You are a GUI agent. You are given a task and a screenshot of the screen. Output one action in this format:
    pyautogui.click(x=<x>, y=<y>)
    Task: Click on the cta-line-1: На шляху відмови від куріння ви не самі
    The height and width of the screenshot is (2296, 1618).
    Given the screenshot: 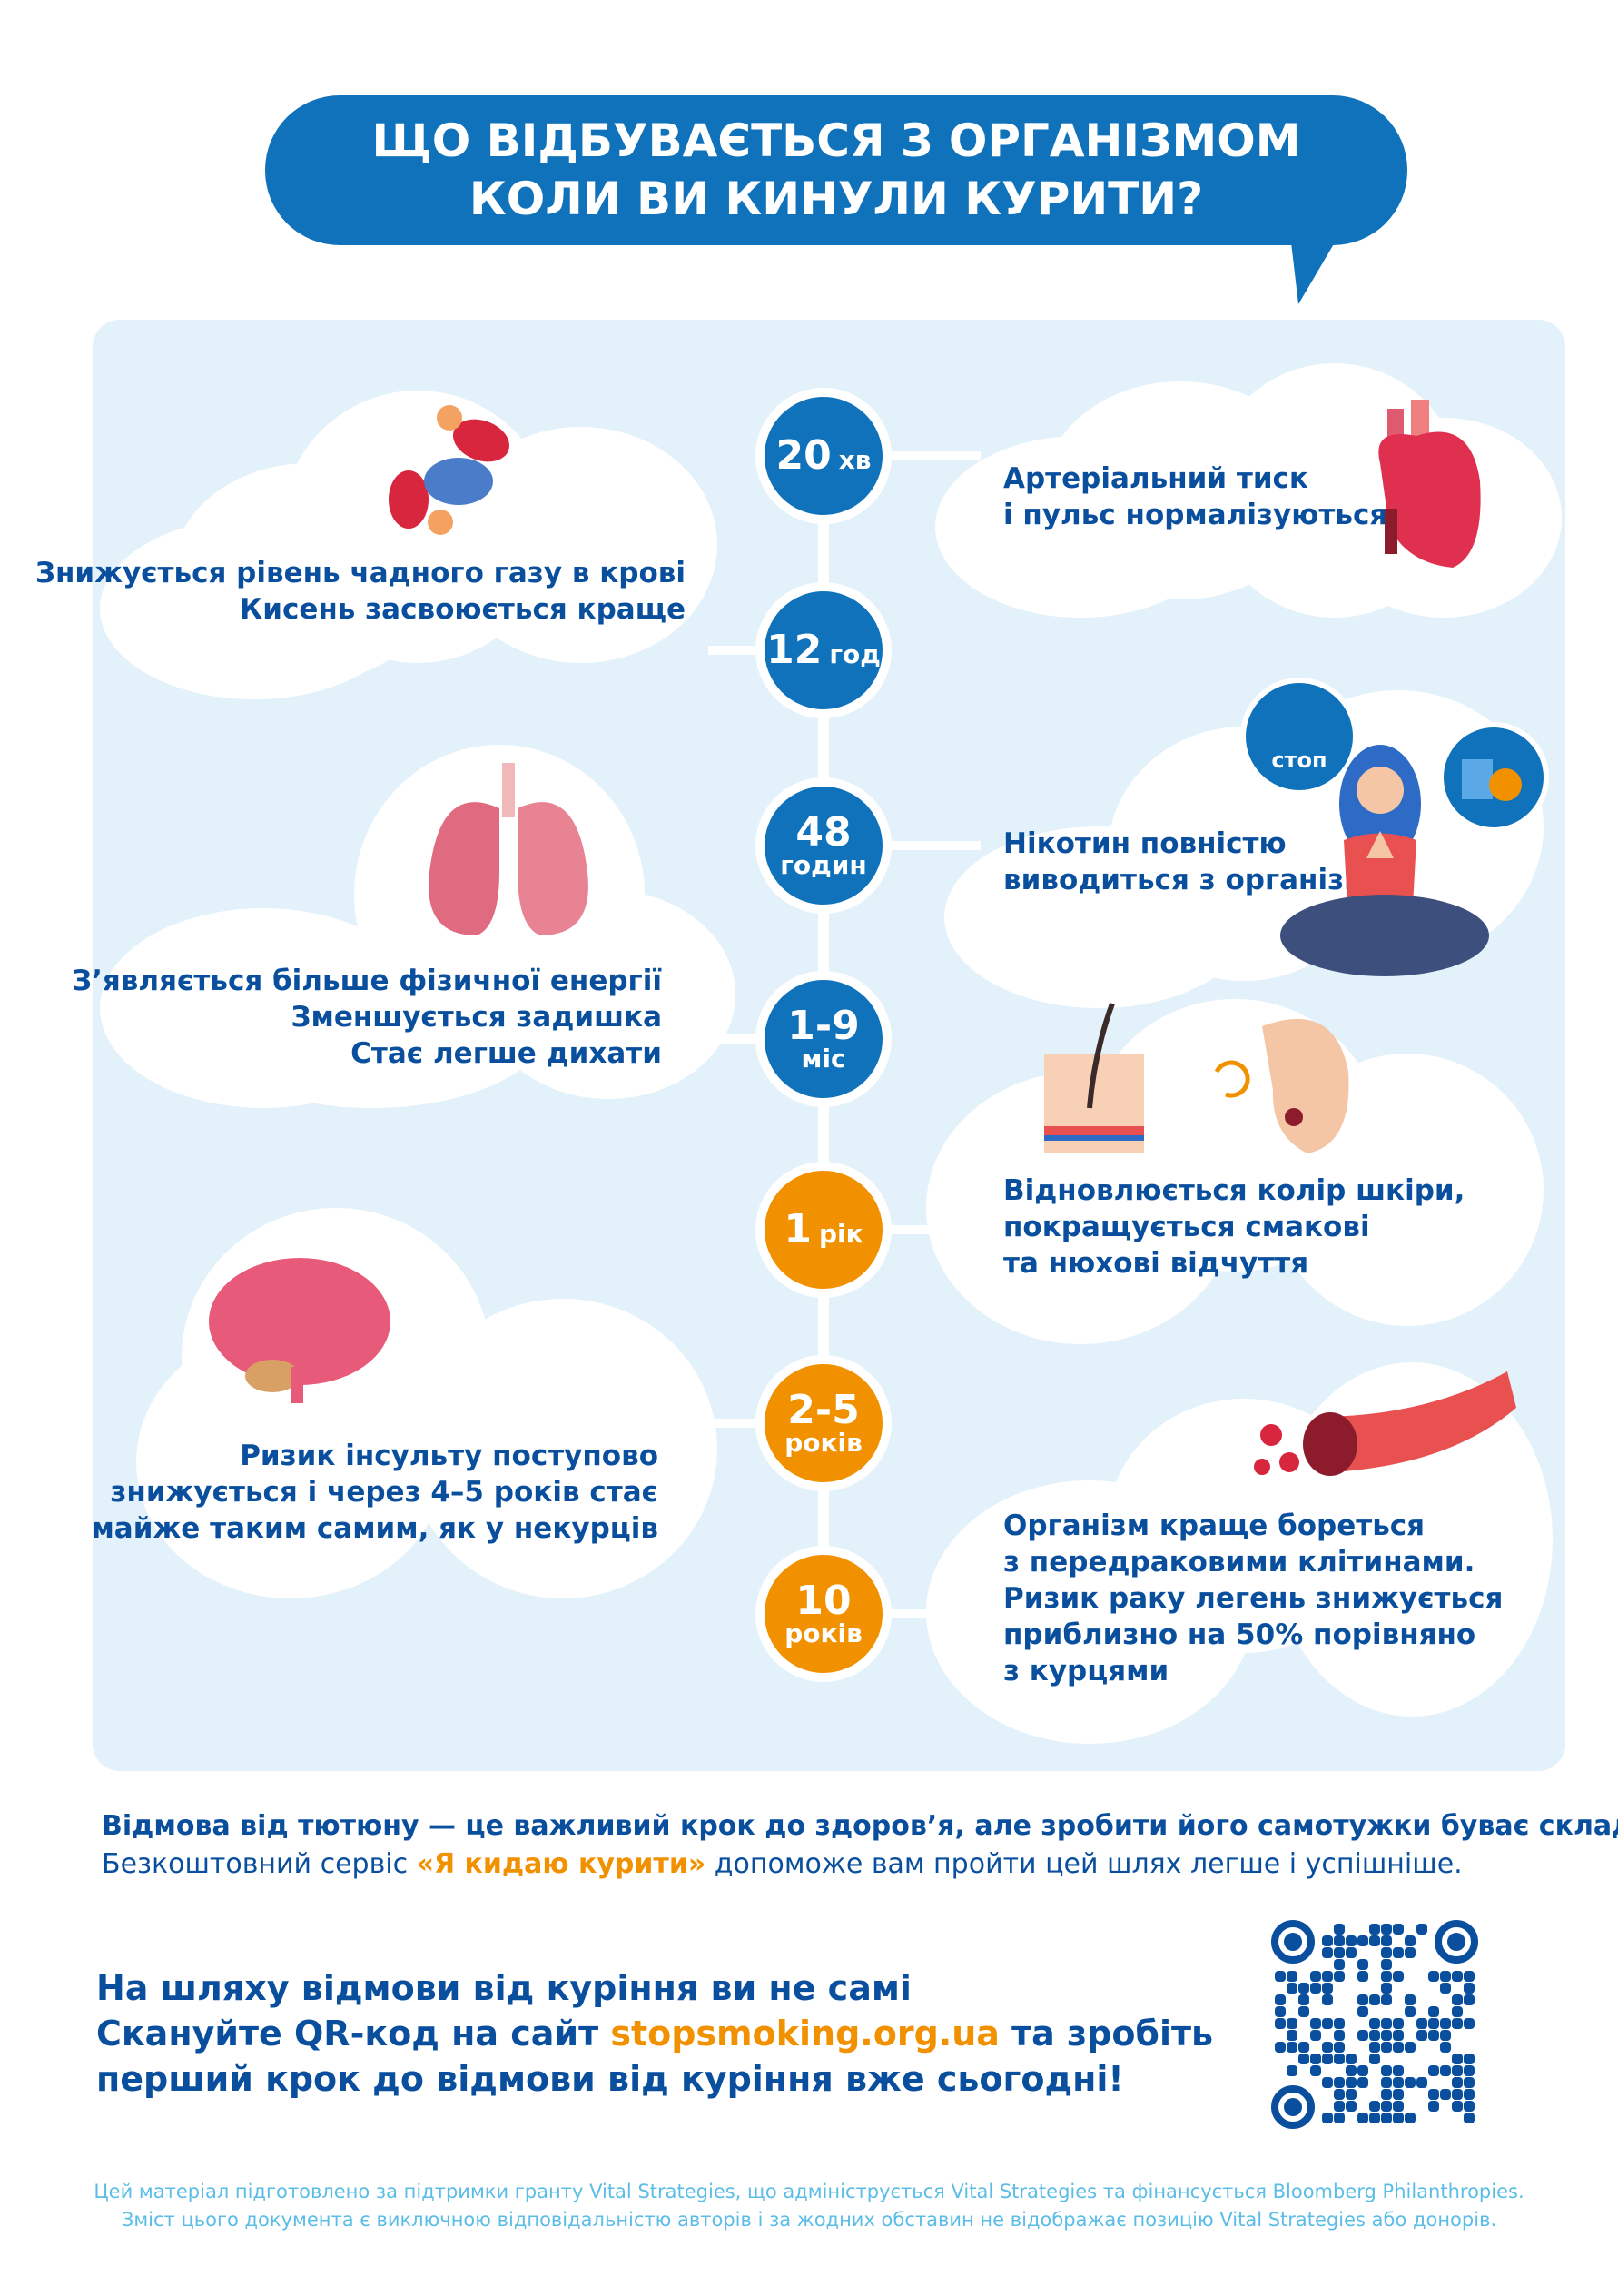 What is the action you would take?
    pyautogui.click(x=504, y=1988)
    